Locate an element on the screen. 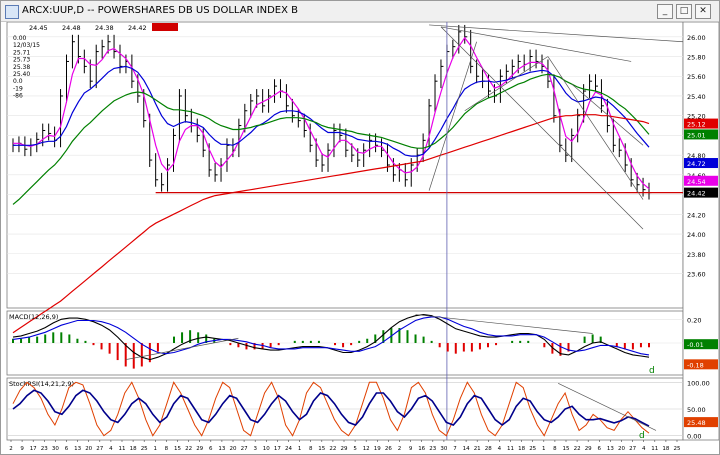 This screenshot has width=720, height=455. stochrsi-line is located at coordinates (331, 409).